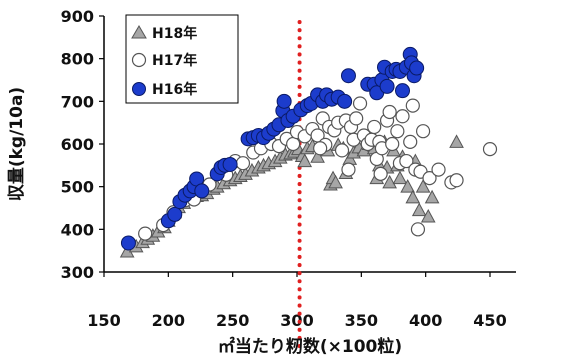 The height and width of the screenshot is (362, 580). I want to click on legend-marker-h18, so click(139, 32).